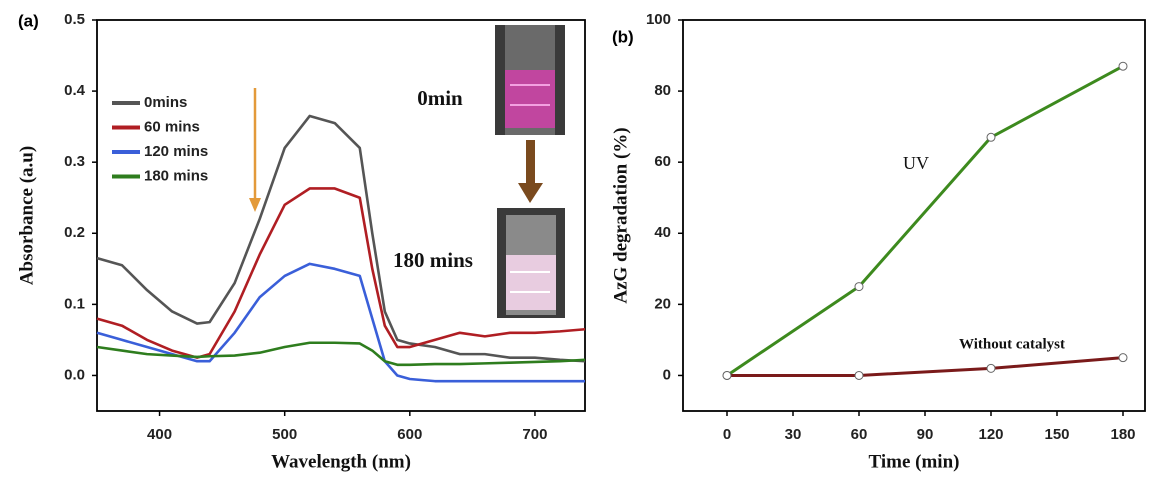 This screenshot has width=1158, height=481. I want to click on legend-label: 60 mins, so click(172, 126).